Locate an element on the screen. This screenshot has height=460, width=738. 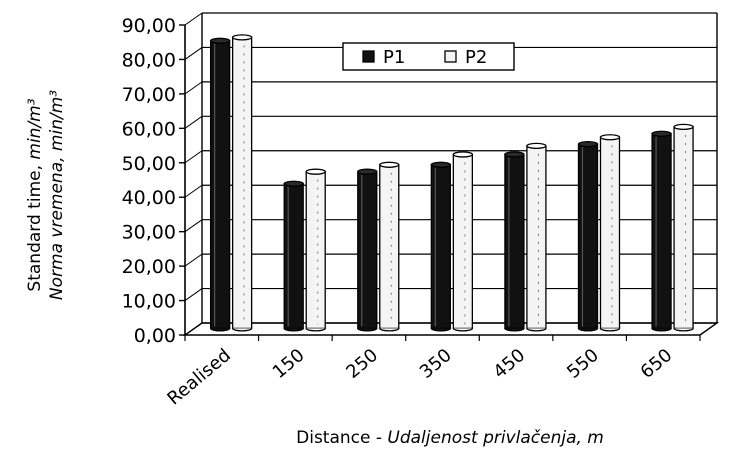
y-tick-label: 80,00 is located at coordinates (149, 60).